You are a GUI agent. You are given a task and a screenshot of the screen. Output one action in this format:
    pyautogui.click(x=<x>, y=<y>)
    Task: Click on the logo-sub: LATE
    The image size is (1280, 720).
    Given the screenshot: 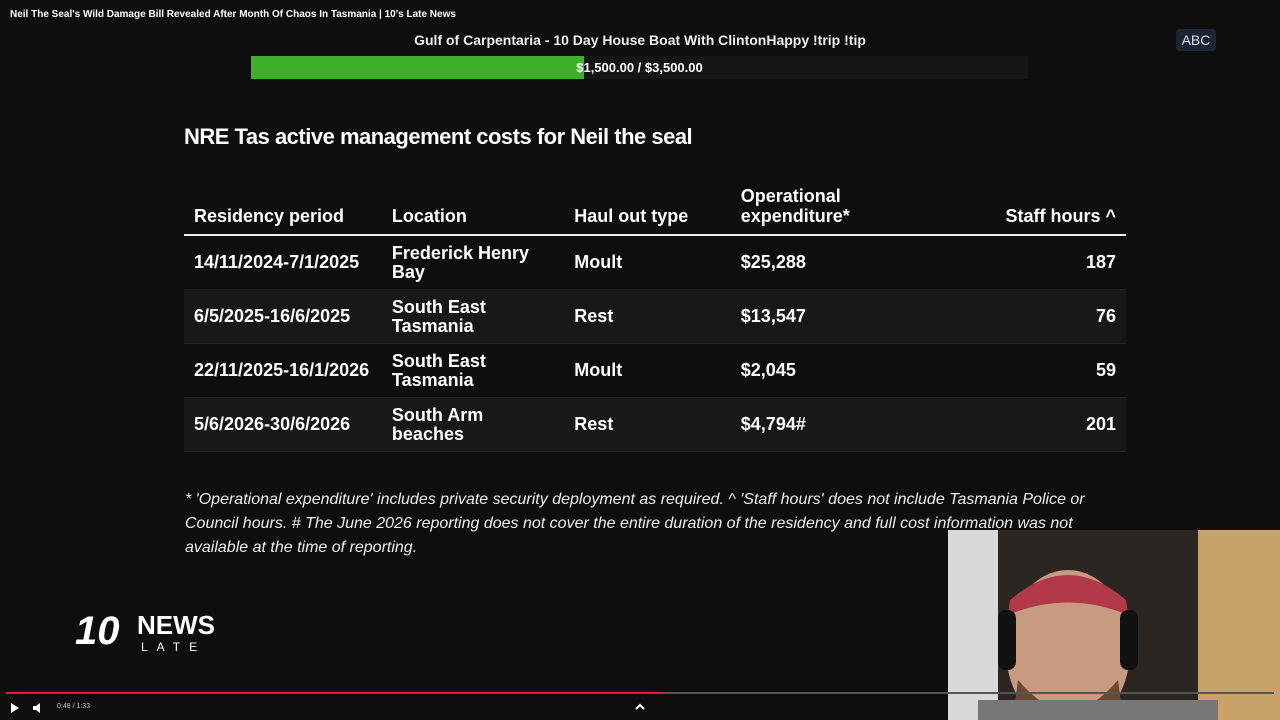 What is the action you would take?
    pyautogui.click(x=173, y=647)
    